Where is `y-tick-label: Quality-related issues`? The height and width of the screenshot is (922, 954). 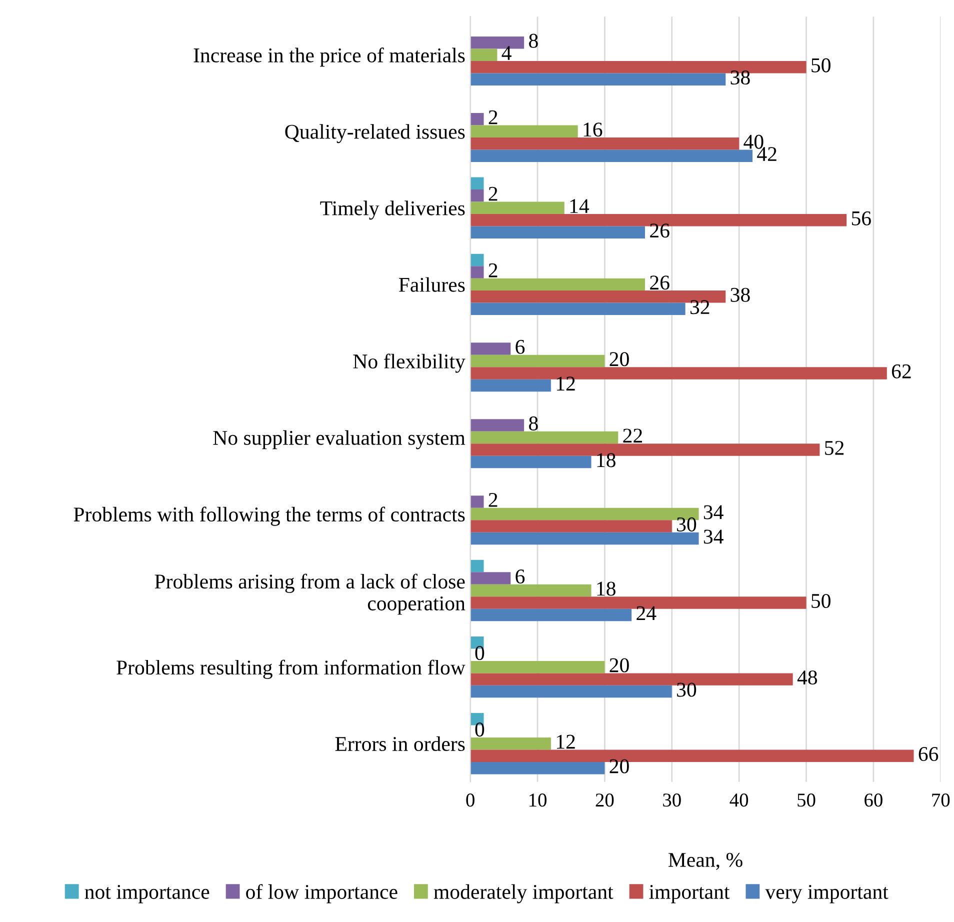 y-tick-label: Quality-related issues is located at coordinates (375, 134).